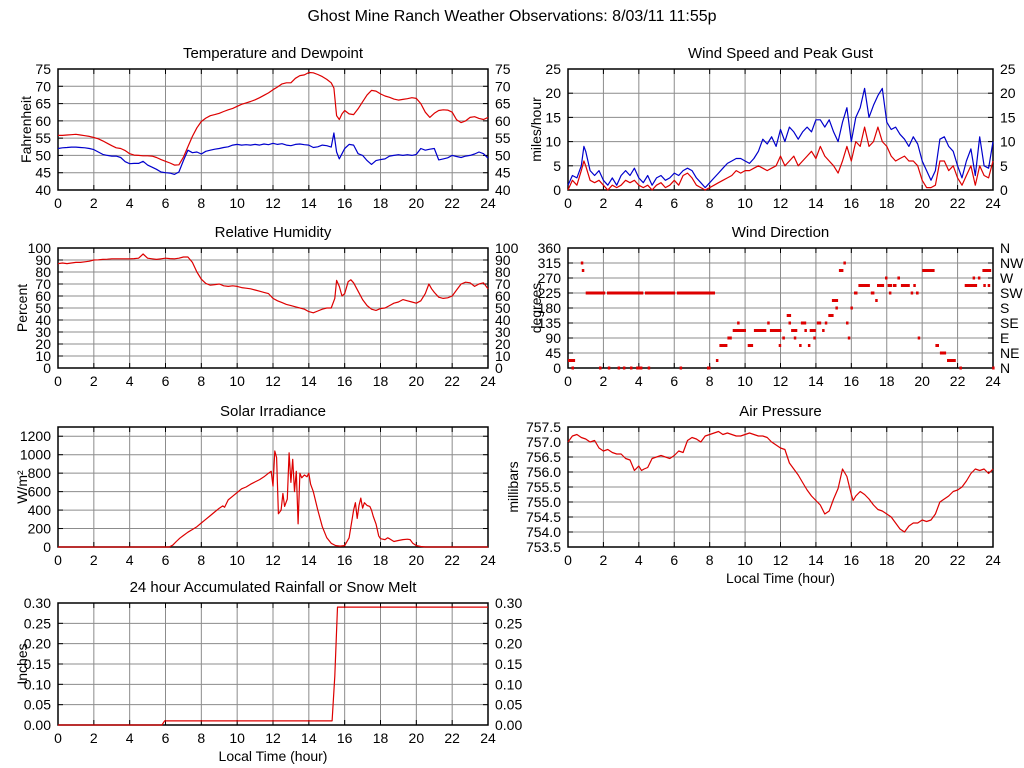 The image size is (1024, 768). What do you see at coordinates (1009, 323) in the screenshot?
I see `y-tick-label-right: SE` at bounding box center [1009, 323].